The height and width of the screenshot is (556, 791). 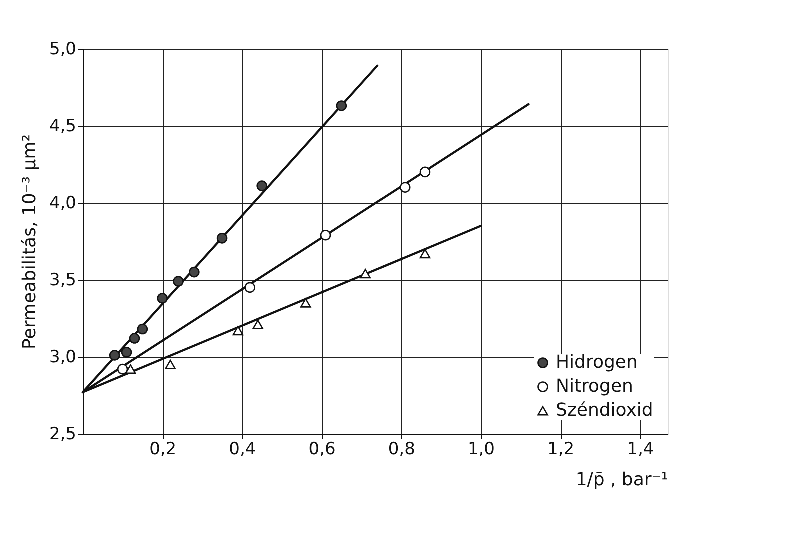 I want to click on x-tick-label: 0,8, so click(x=402, y=450).